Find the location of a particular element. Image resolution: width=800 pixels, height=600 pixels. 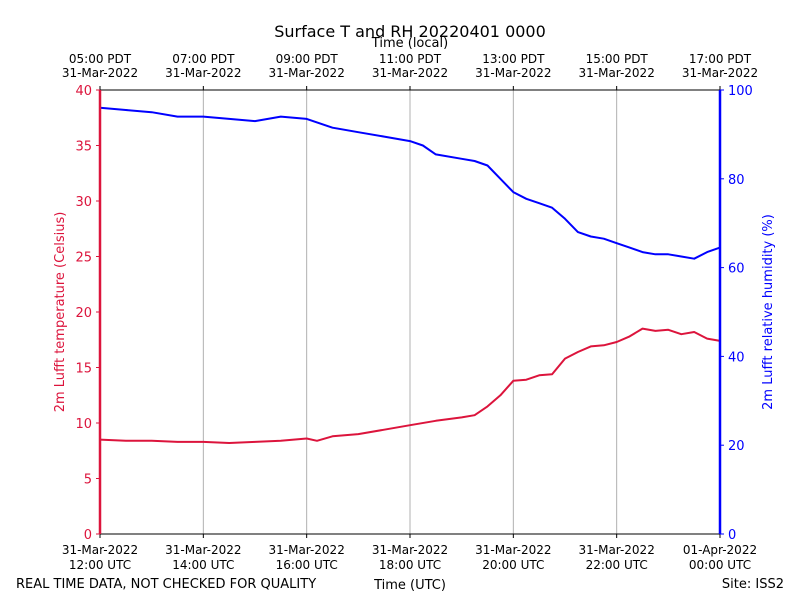

footer-site: Site: ISS2 is located at coordinates (753, 584).